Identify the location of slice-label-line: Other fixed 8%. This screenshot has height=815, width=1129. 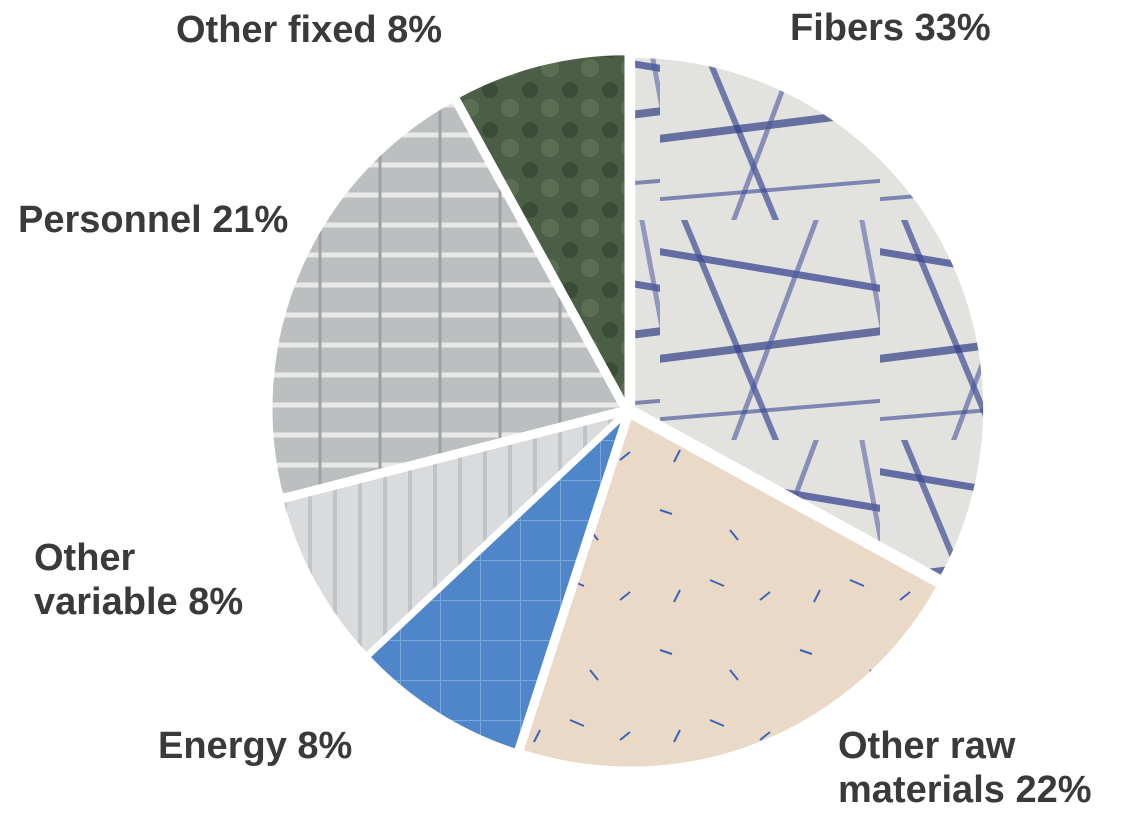
(309, 30).